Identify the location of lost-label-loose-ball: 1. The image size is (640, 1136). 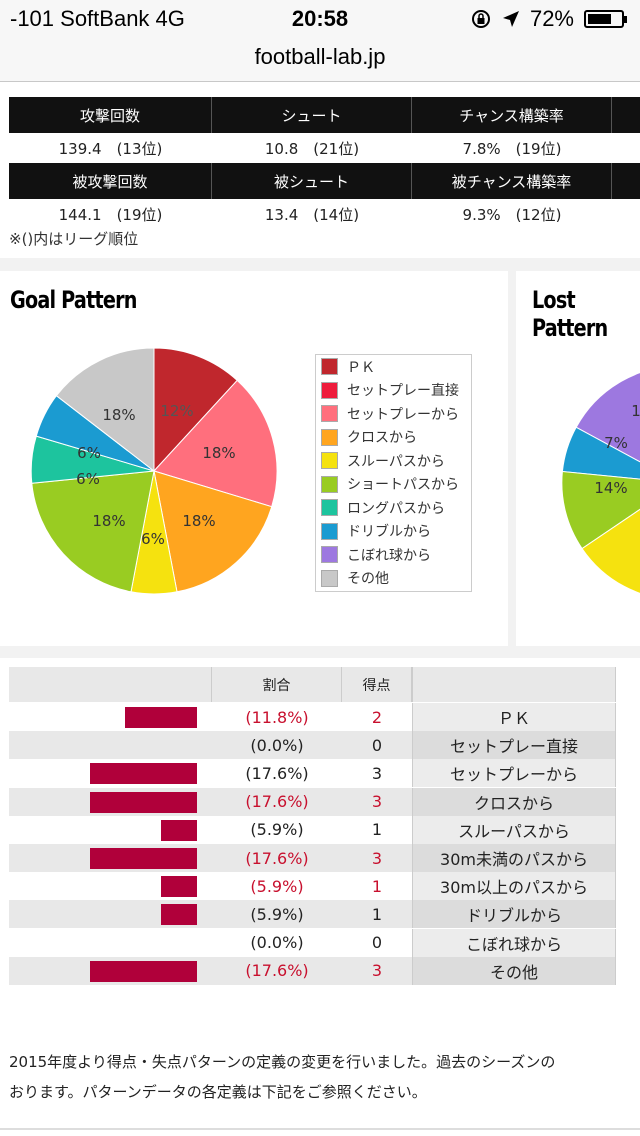
(635, 411).